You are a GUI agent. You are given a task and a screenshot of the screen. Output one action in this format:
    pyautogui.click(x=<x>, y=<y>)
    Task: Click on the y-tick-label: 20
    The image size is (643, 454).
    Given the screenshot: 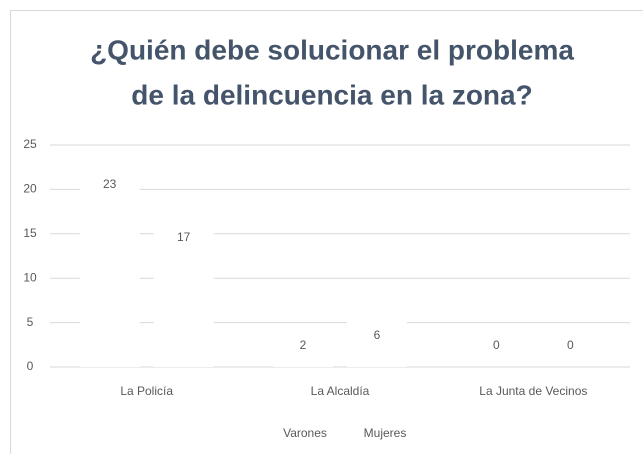 What is the action you would take?
    pyautogui.click(x=30, y=189)
    